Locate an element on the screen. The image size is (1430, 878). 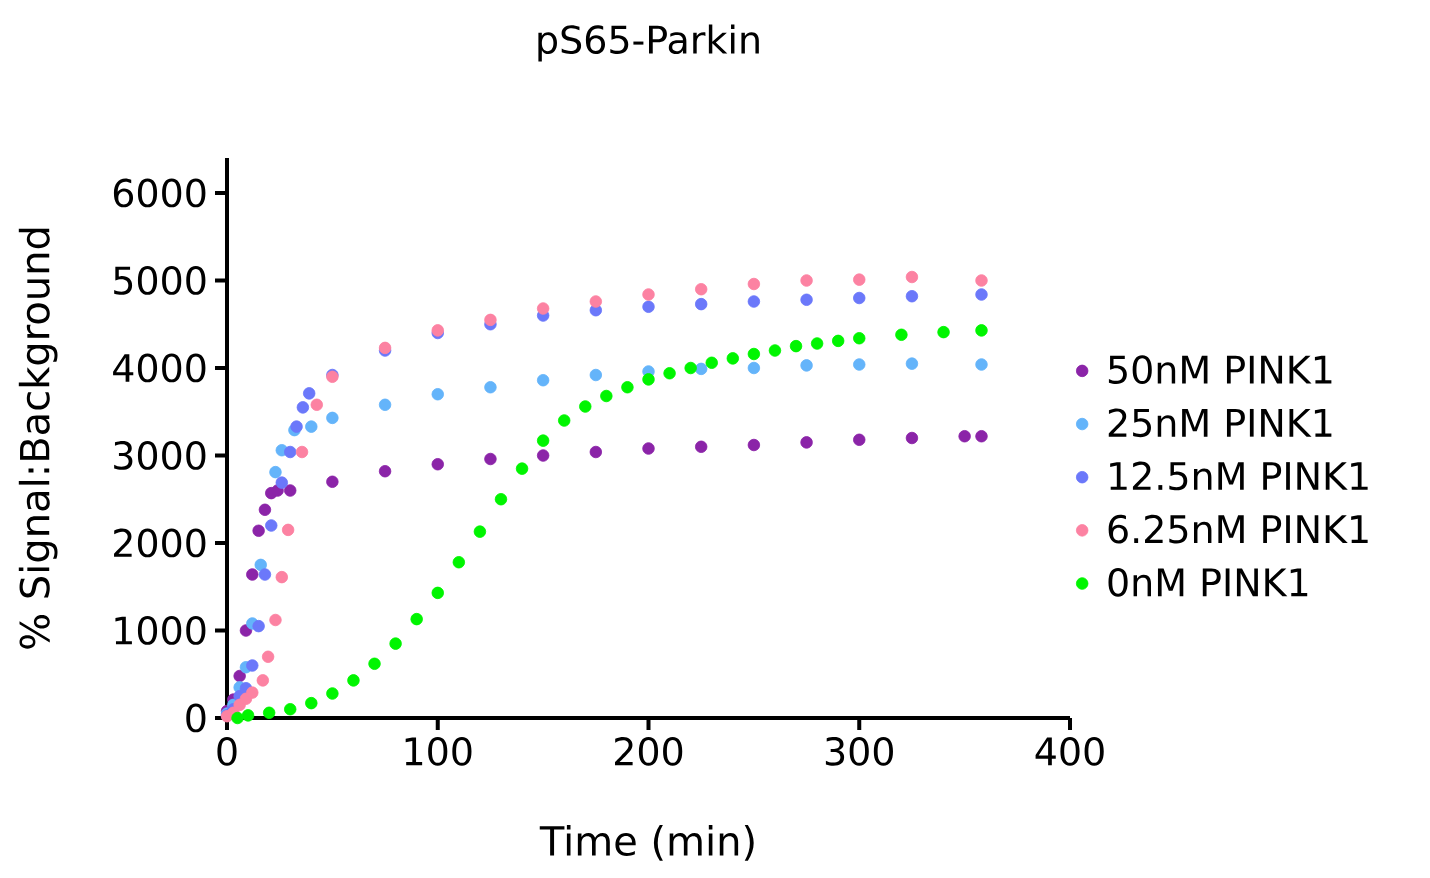
x-tick-label: 400 is located at coordinates (1069, 751).